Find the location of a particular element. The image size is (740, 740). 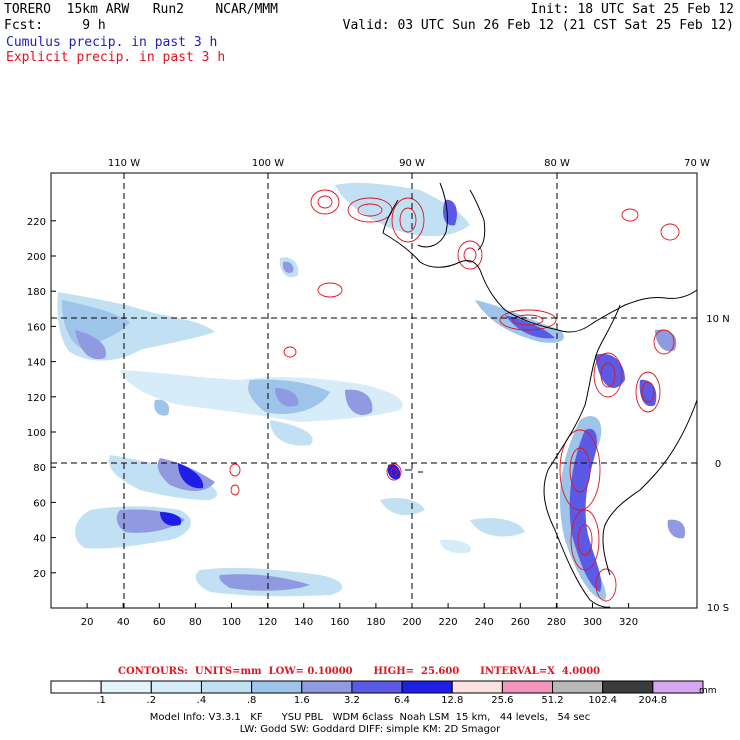

legend-value: 25.6 is located at coordinates (502, 700).